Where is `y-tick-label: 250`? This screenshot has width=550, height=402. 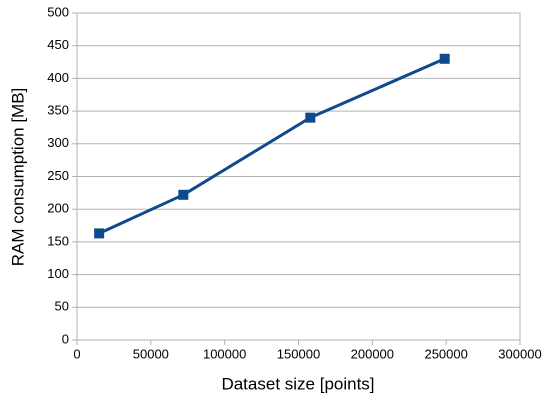
y-tick-label: 250 is located at coordinates (58, 175).